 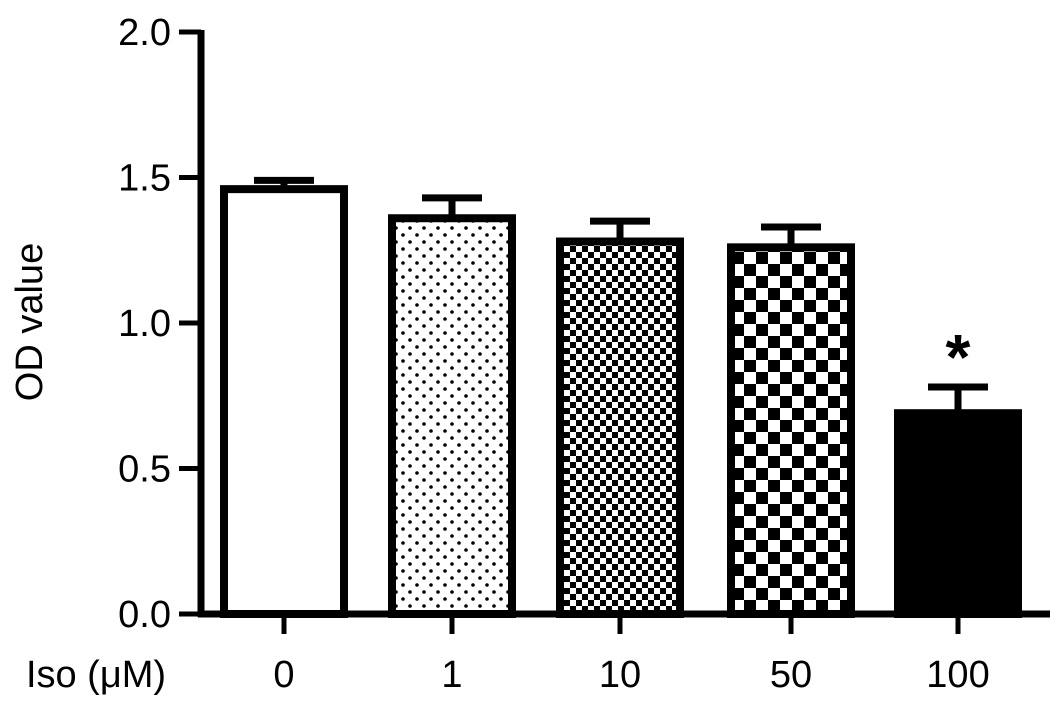 I want to click on y-axis-title: OD value, so click(x=30, y=322).